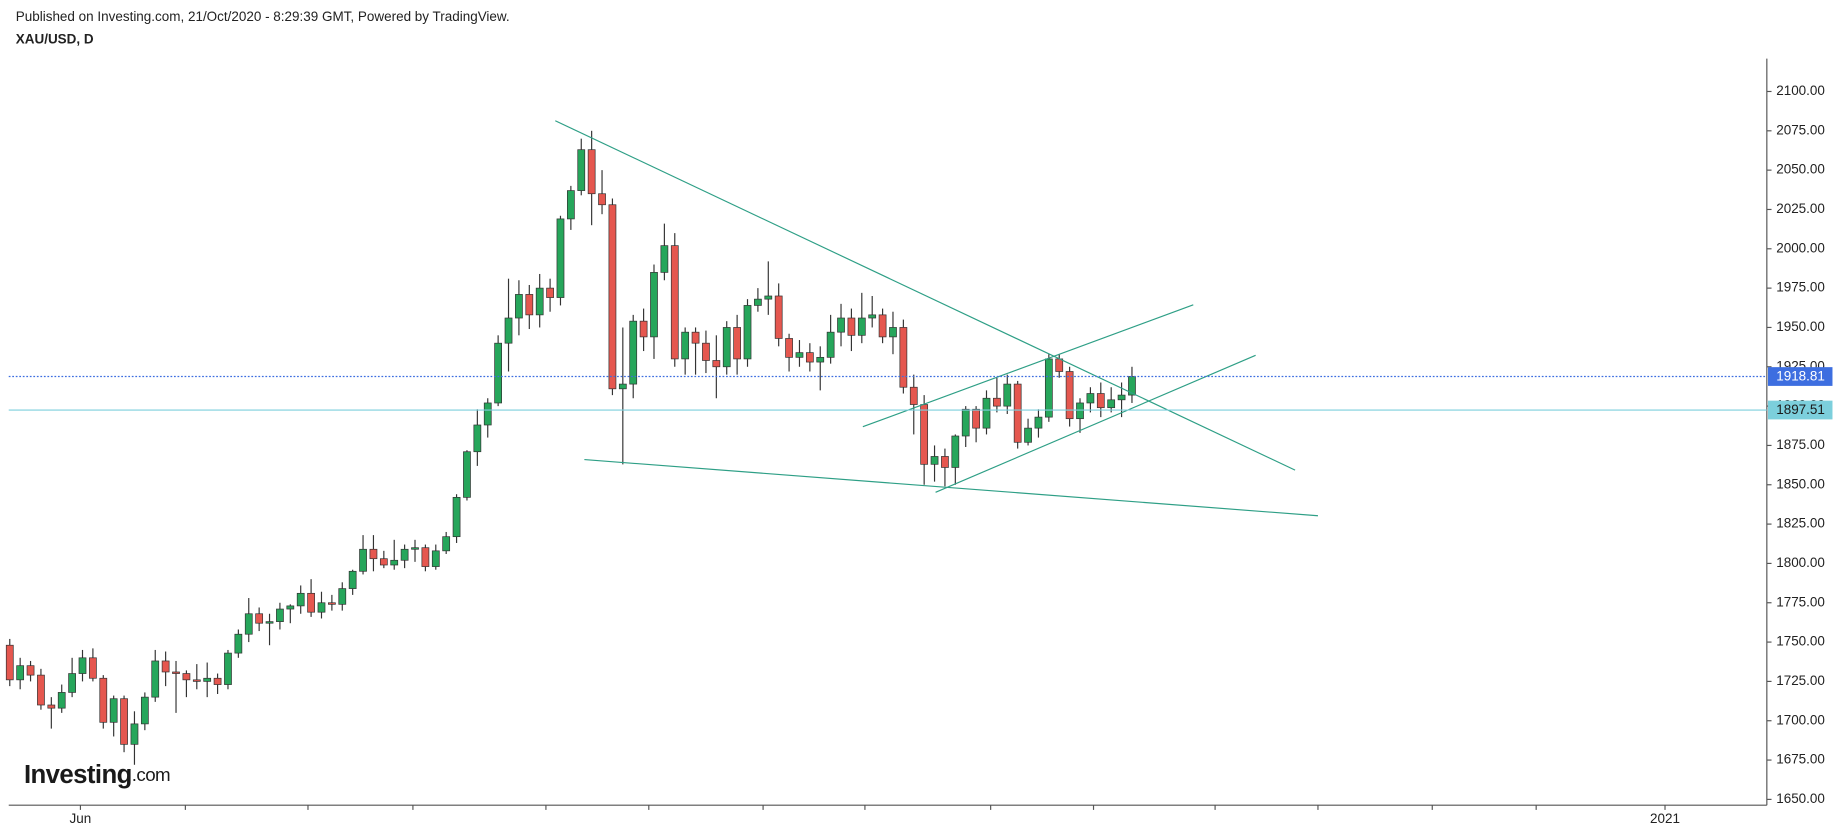  Describe the element at coordinates (1800, 759) in the screenshot. I see `y-tick-label: 1675.00` at that location.